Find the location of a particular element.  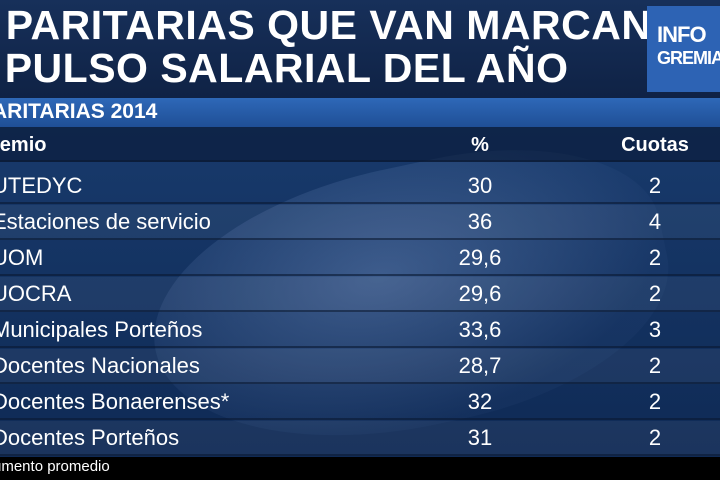

row-percent: 33,6 is located at coordinates (480, 329).